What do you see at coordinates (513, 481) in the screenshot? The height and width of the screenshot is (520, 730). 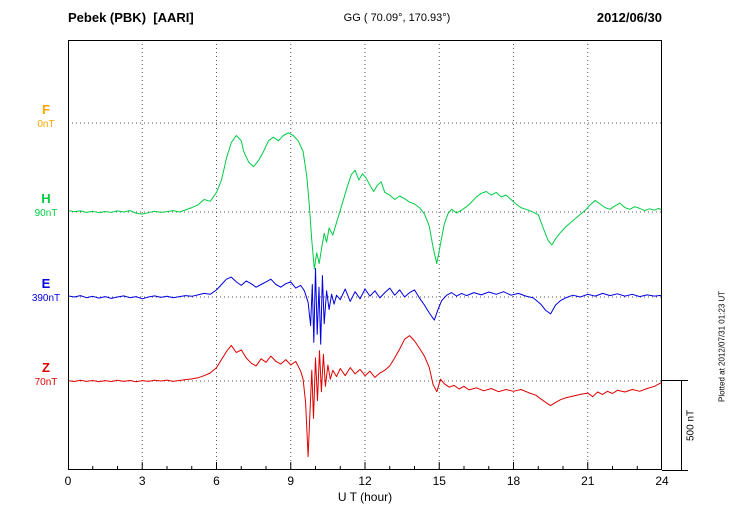 I see `x-tick-label: 18` at bounding box center [513, 481].